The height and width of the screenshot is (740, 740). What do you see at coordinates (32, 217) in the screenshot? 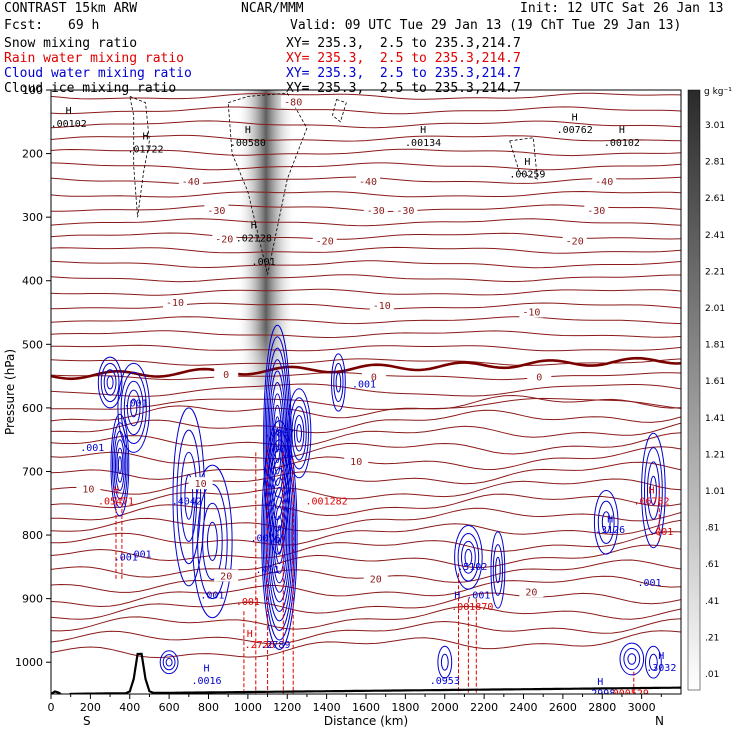
I see `y-tick-label: 300` at bounding box center [32, 217].